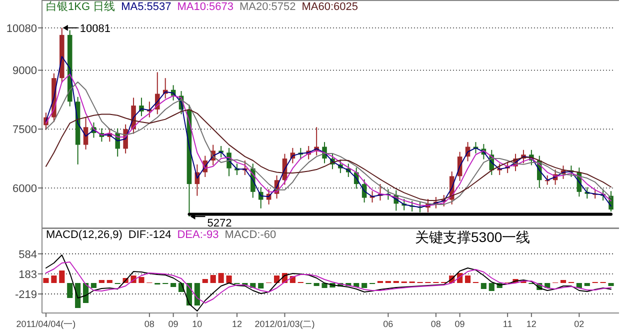  What do you see at coordinates (24, 188) in the screenshot?
I see `y-tick-label: 6000` at bounding box center [24, 188].